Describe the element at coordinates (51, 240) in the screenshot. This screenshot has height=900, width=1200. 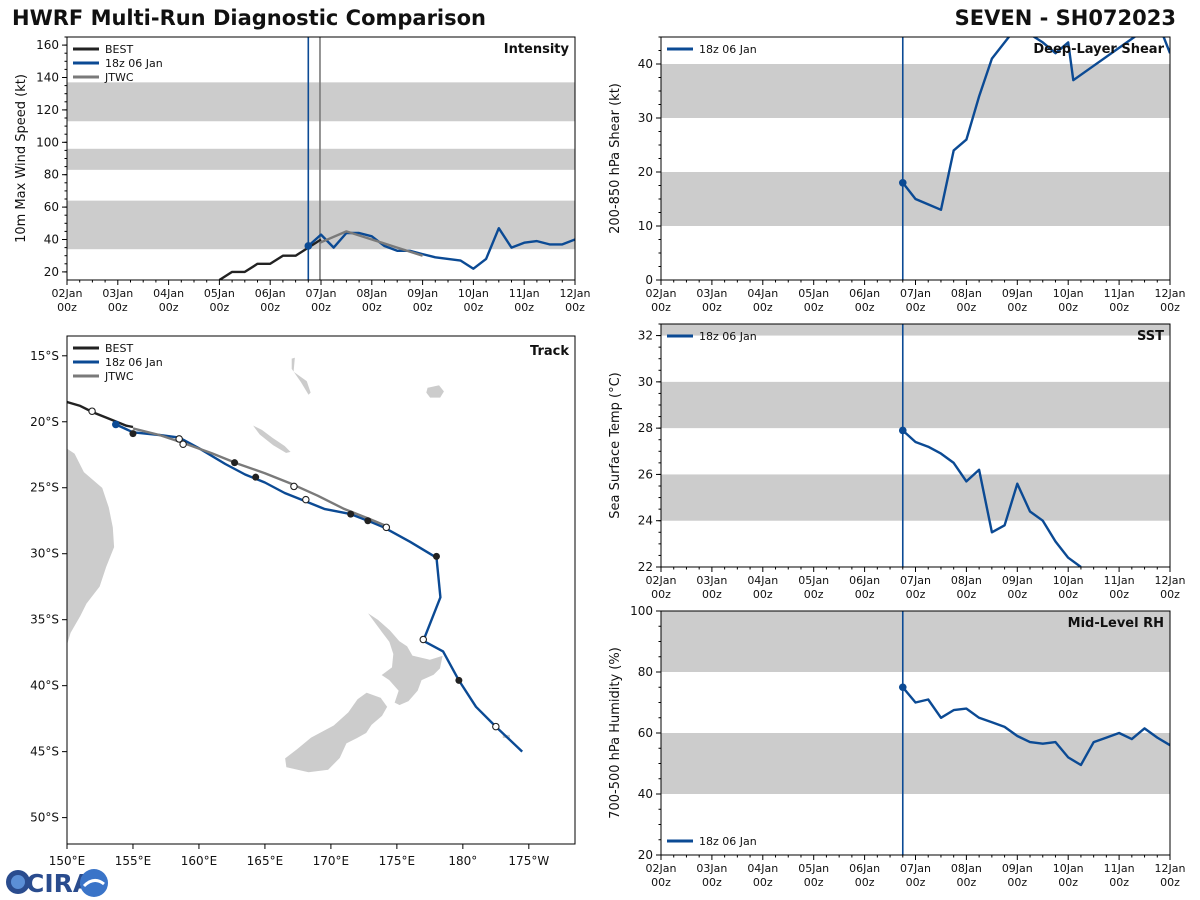
I see `y-tick-label: 40` at that location.